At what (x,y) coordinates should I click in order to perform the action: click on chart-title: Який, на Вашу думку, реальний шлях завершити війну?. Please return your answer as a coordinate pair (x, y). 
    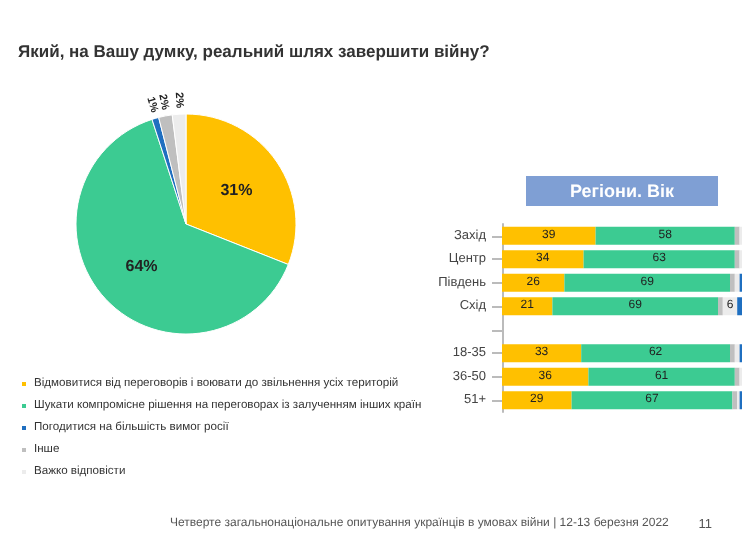
    Looking at the image, I should click on (254, 51).